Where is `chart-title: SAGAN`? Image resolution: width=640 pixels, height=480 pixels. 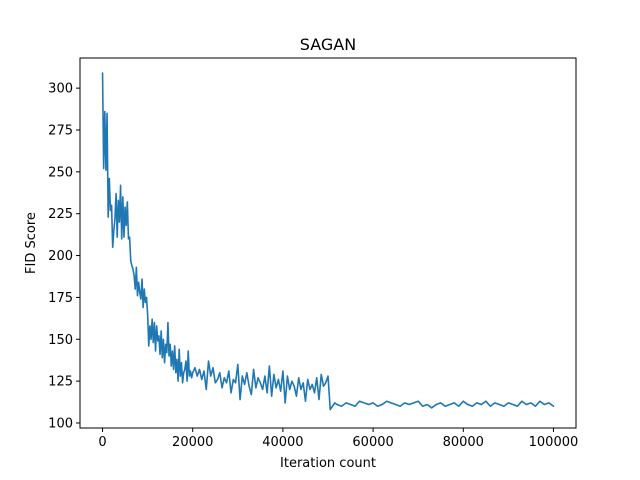 chart-title: SAGAN is located at coordinates (328, 44).